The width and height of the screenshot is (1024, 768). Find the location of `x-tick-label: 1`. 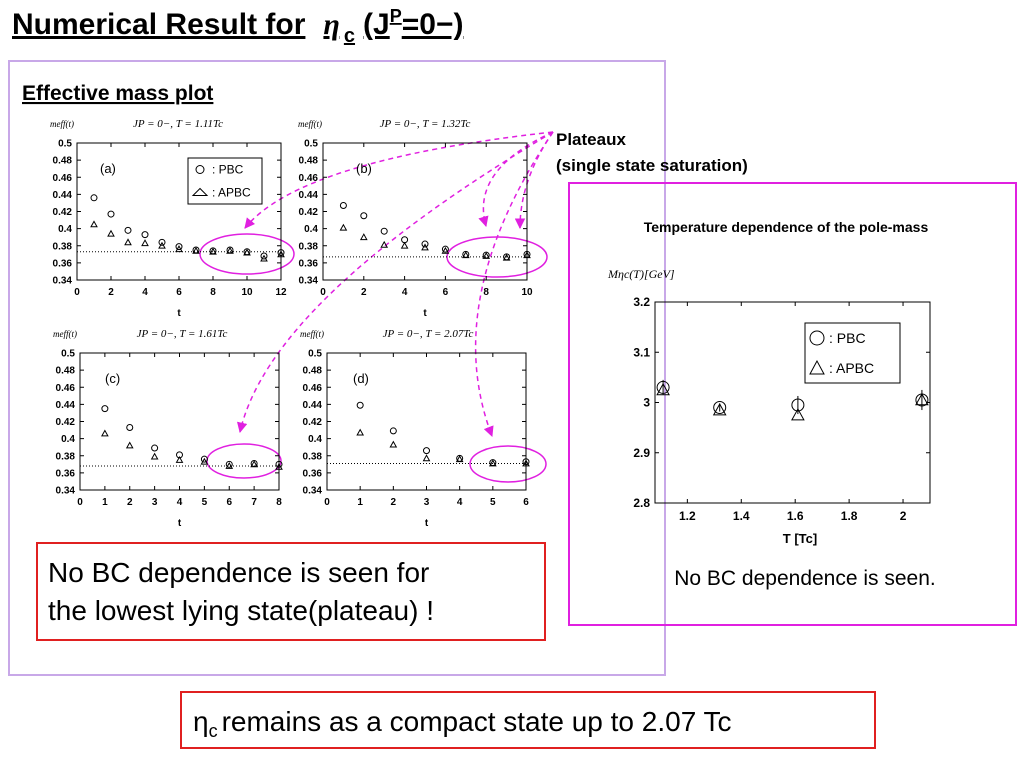

x-tick-label: 1 is located at coordinates (360, 502).